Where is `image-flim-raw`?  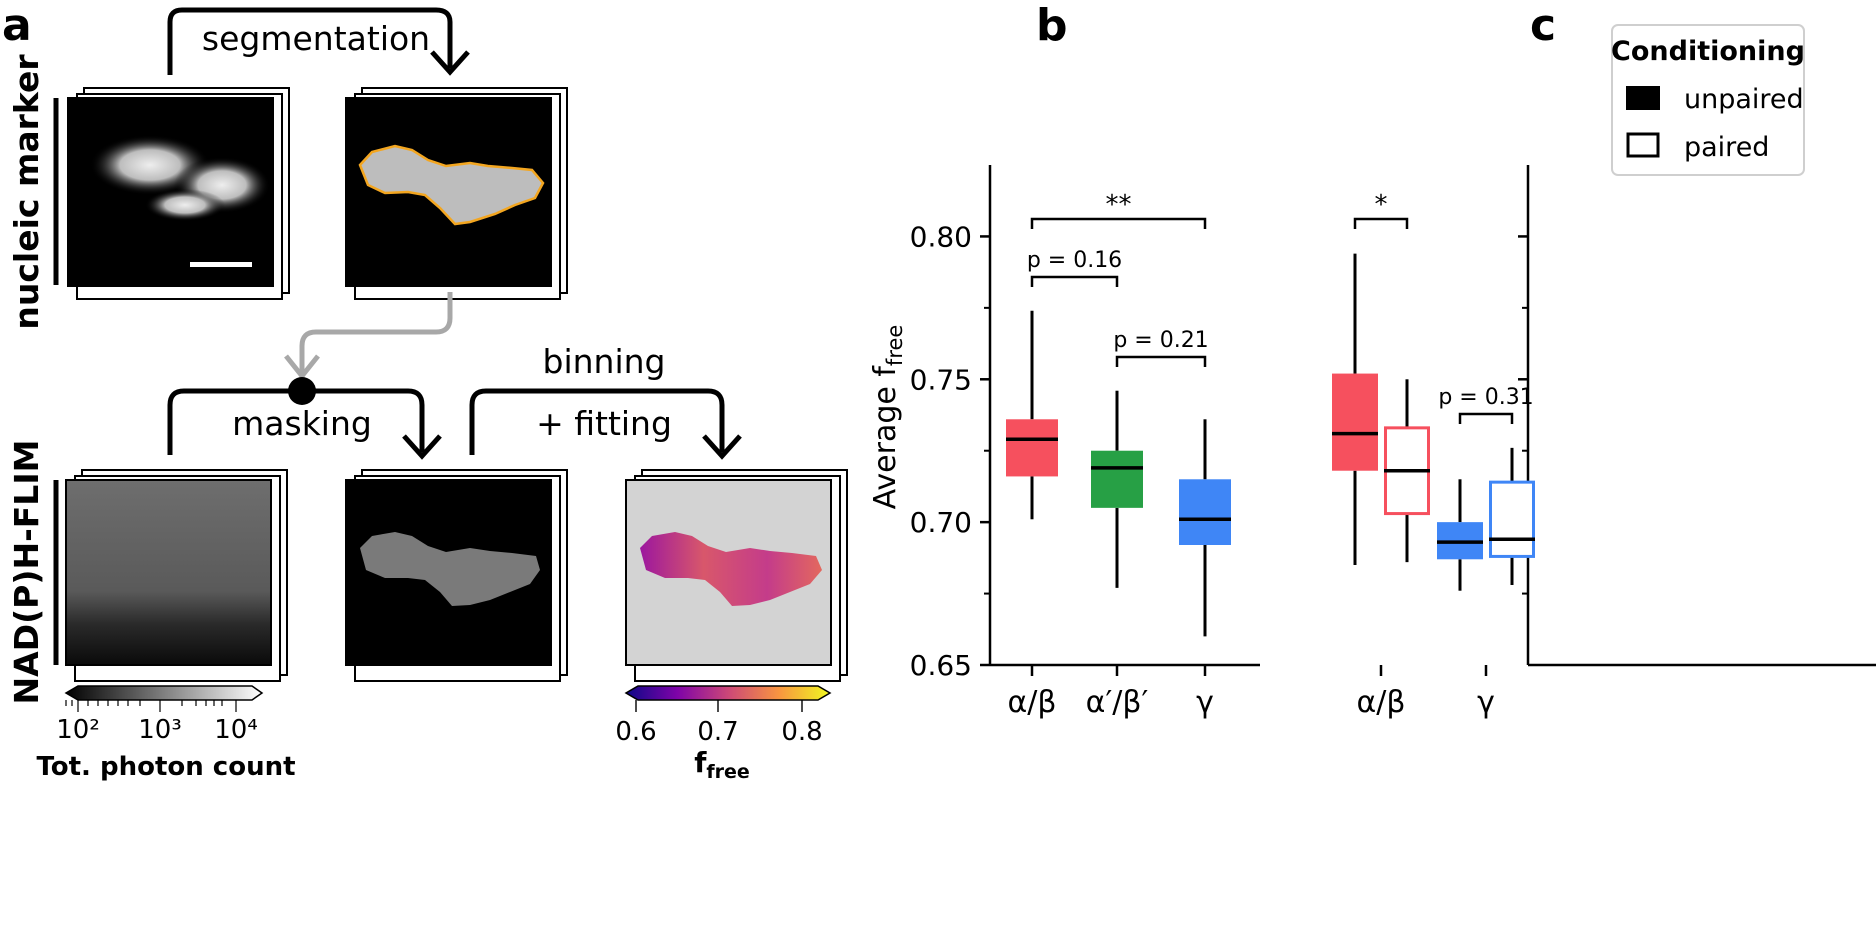 image-flim-raw is located at coordinates (176, 575).